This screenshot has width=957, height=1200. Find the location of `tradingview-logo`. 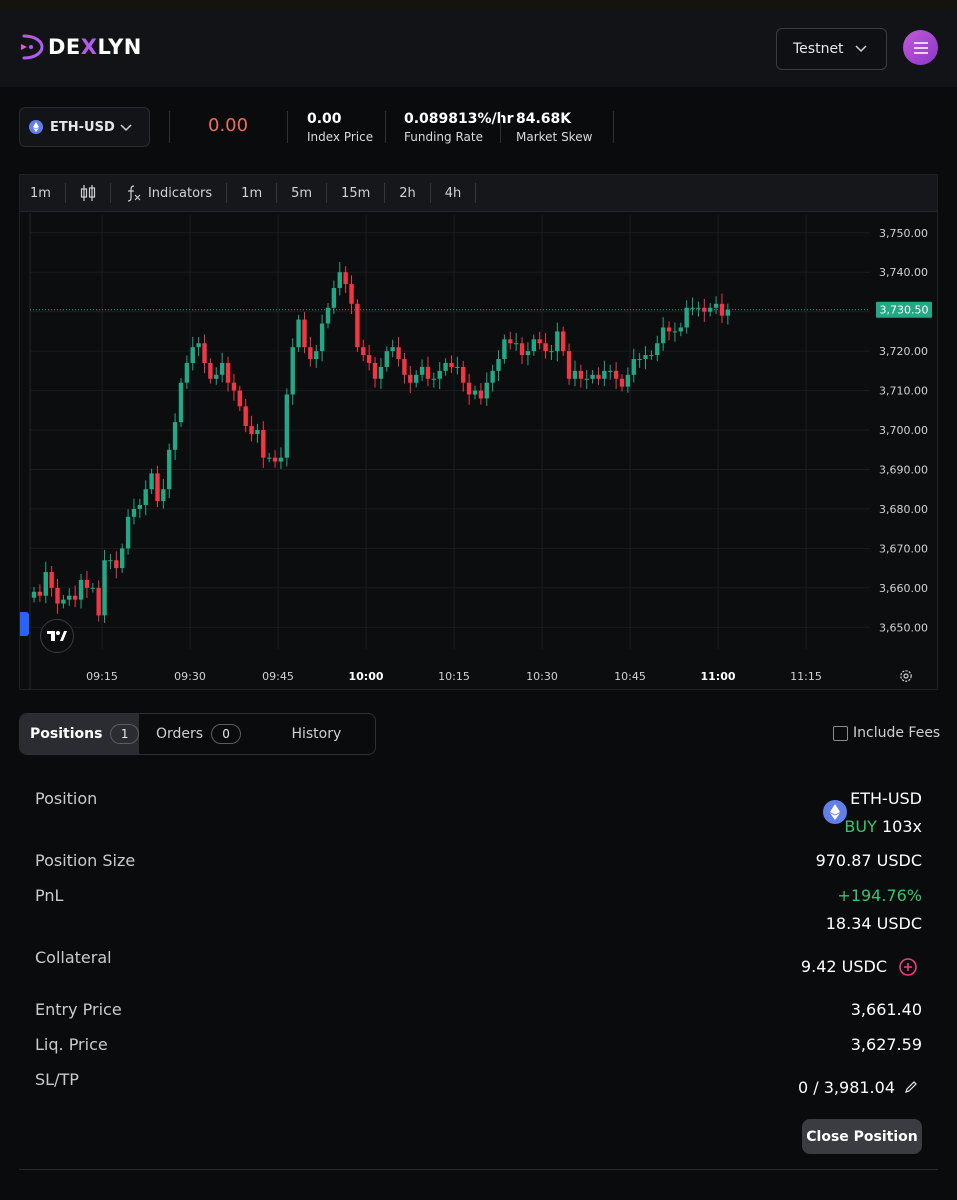

tradingview-logo is located at coordinates (57, 636).